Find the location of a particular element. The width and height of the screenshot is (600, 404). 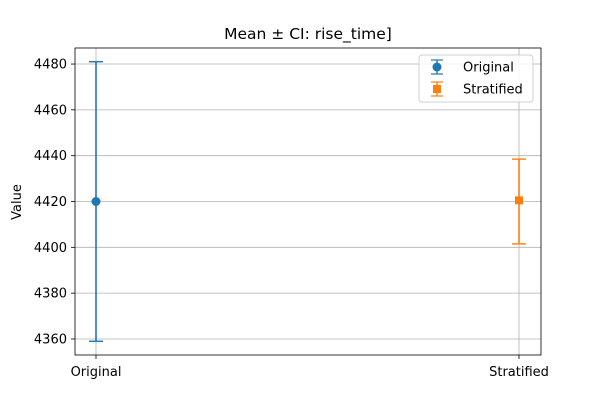

legend-label: Original is located at coordinates (488, 68).